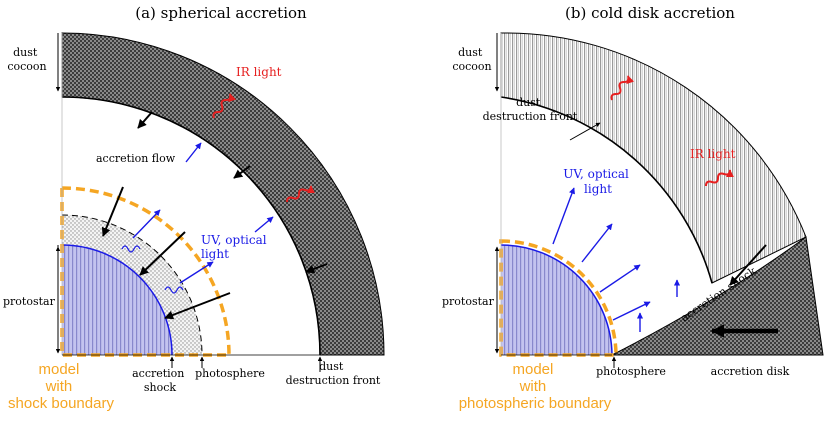 The image size is (830, 421). What do you see at coordinates (160, 380) in the screenshot?
I see `accretion-shock-label: accretion shock` at bounding box center [160, 380].